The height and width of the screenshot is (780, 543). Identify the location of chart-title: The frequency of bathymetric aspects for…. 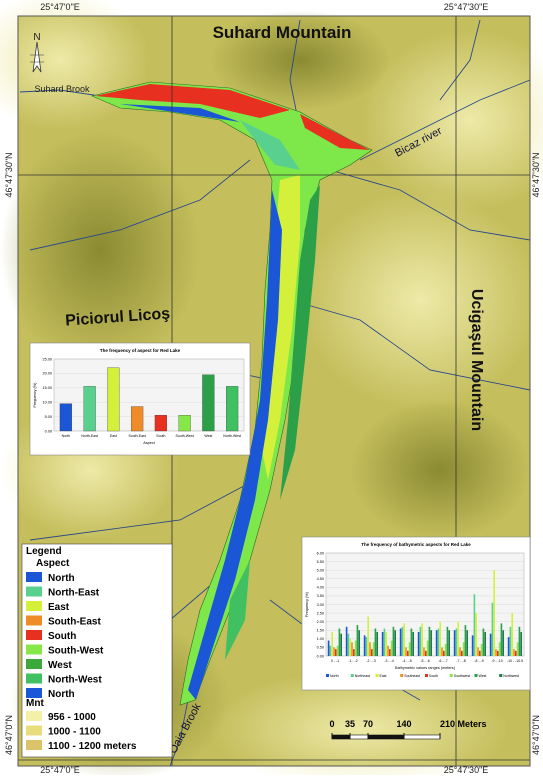
(416, 544).